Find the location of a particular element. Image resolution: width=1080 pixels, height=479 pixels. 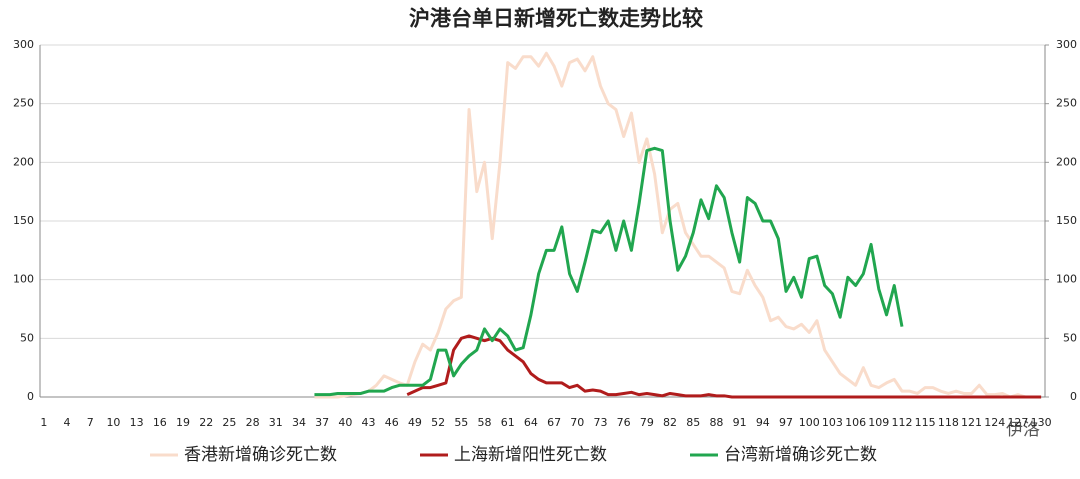

x-tick-label: 16 is located at coordinates (160, 422).